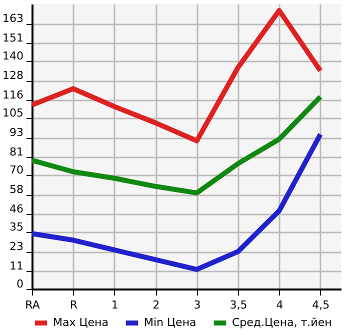 This screenshot has height=335, width=345. I want to click on y-tick-label: 140, so click(13, 56).